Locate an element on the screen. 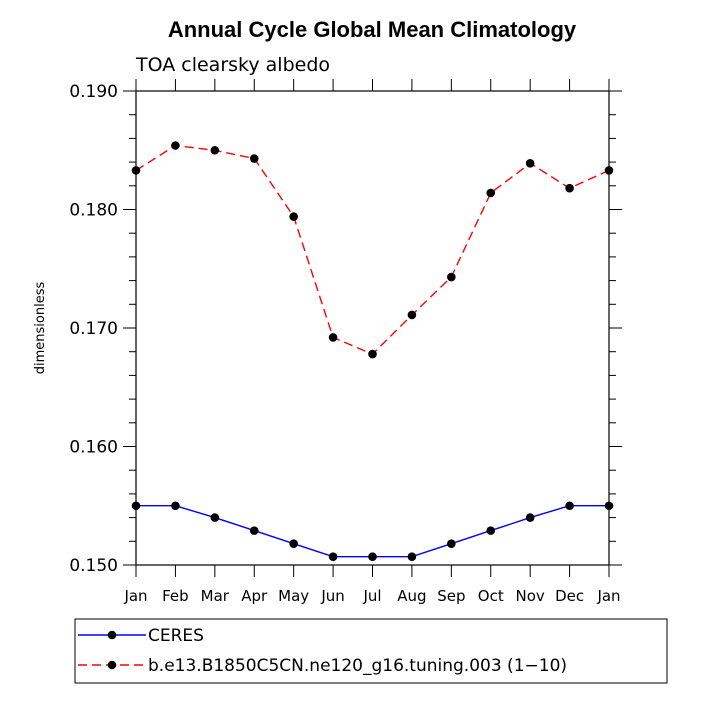  x-tick-label: Oct is located at coordinates (491, 596).